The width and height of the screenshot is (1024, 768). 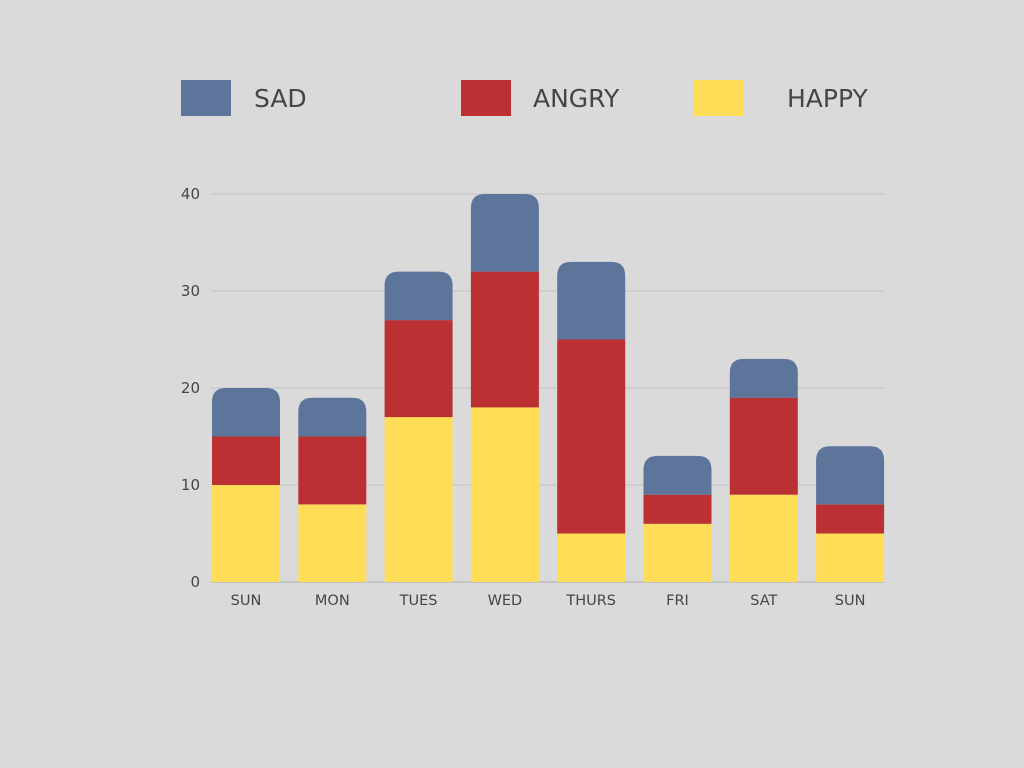 What do you see at coordinates (590, 601) in the screenshot?
I see `x-tick-label: THURS` at bounding box center [590, 601].